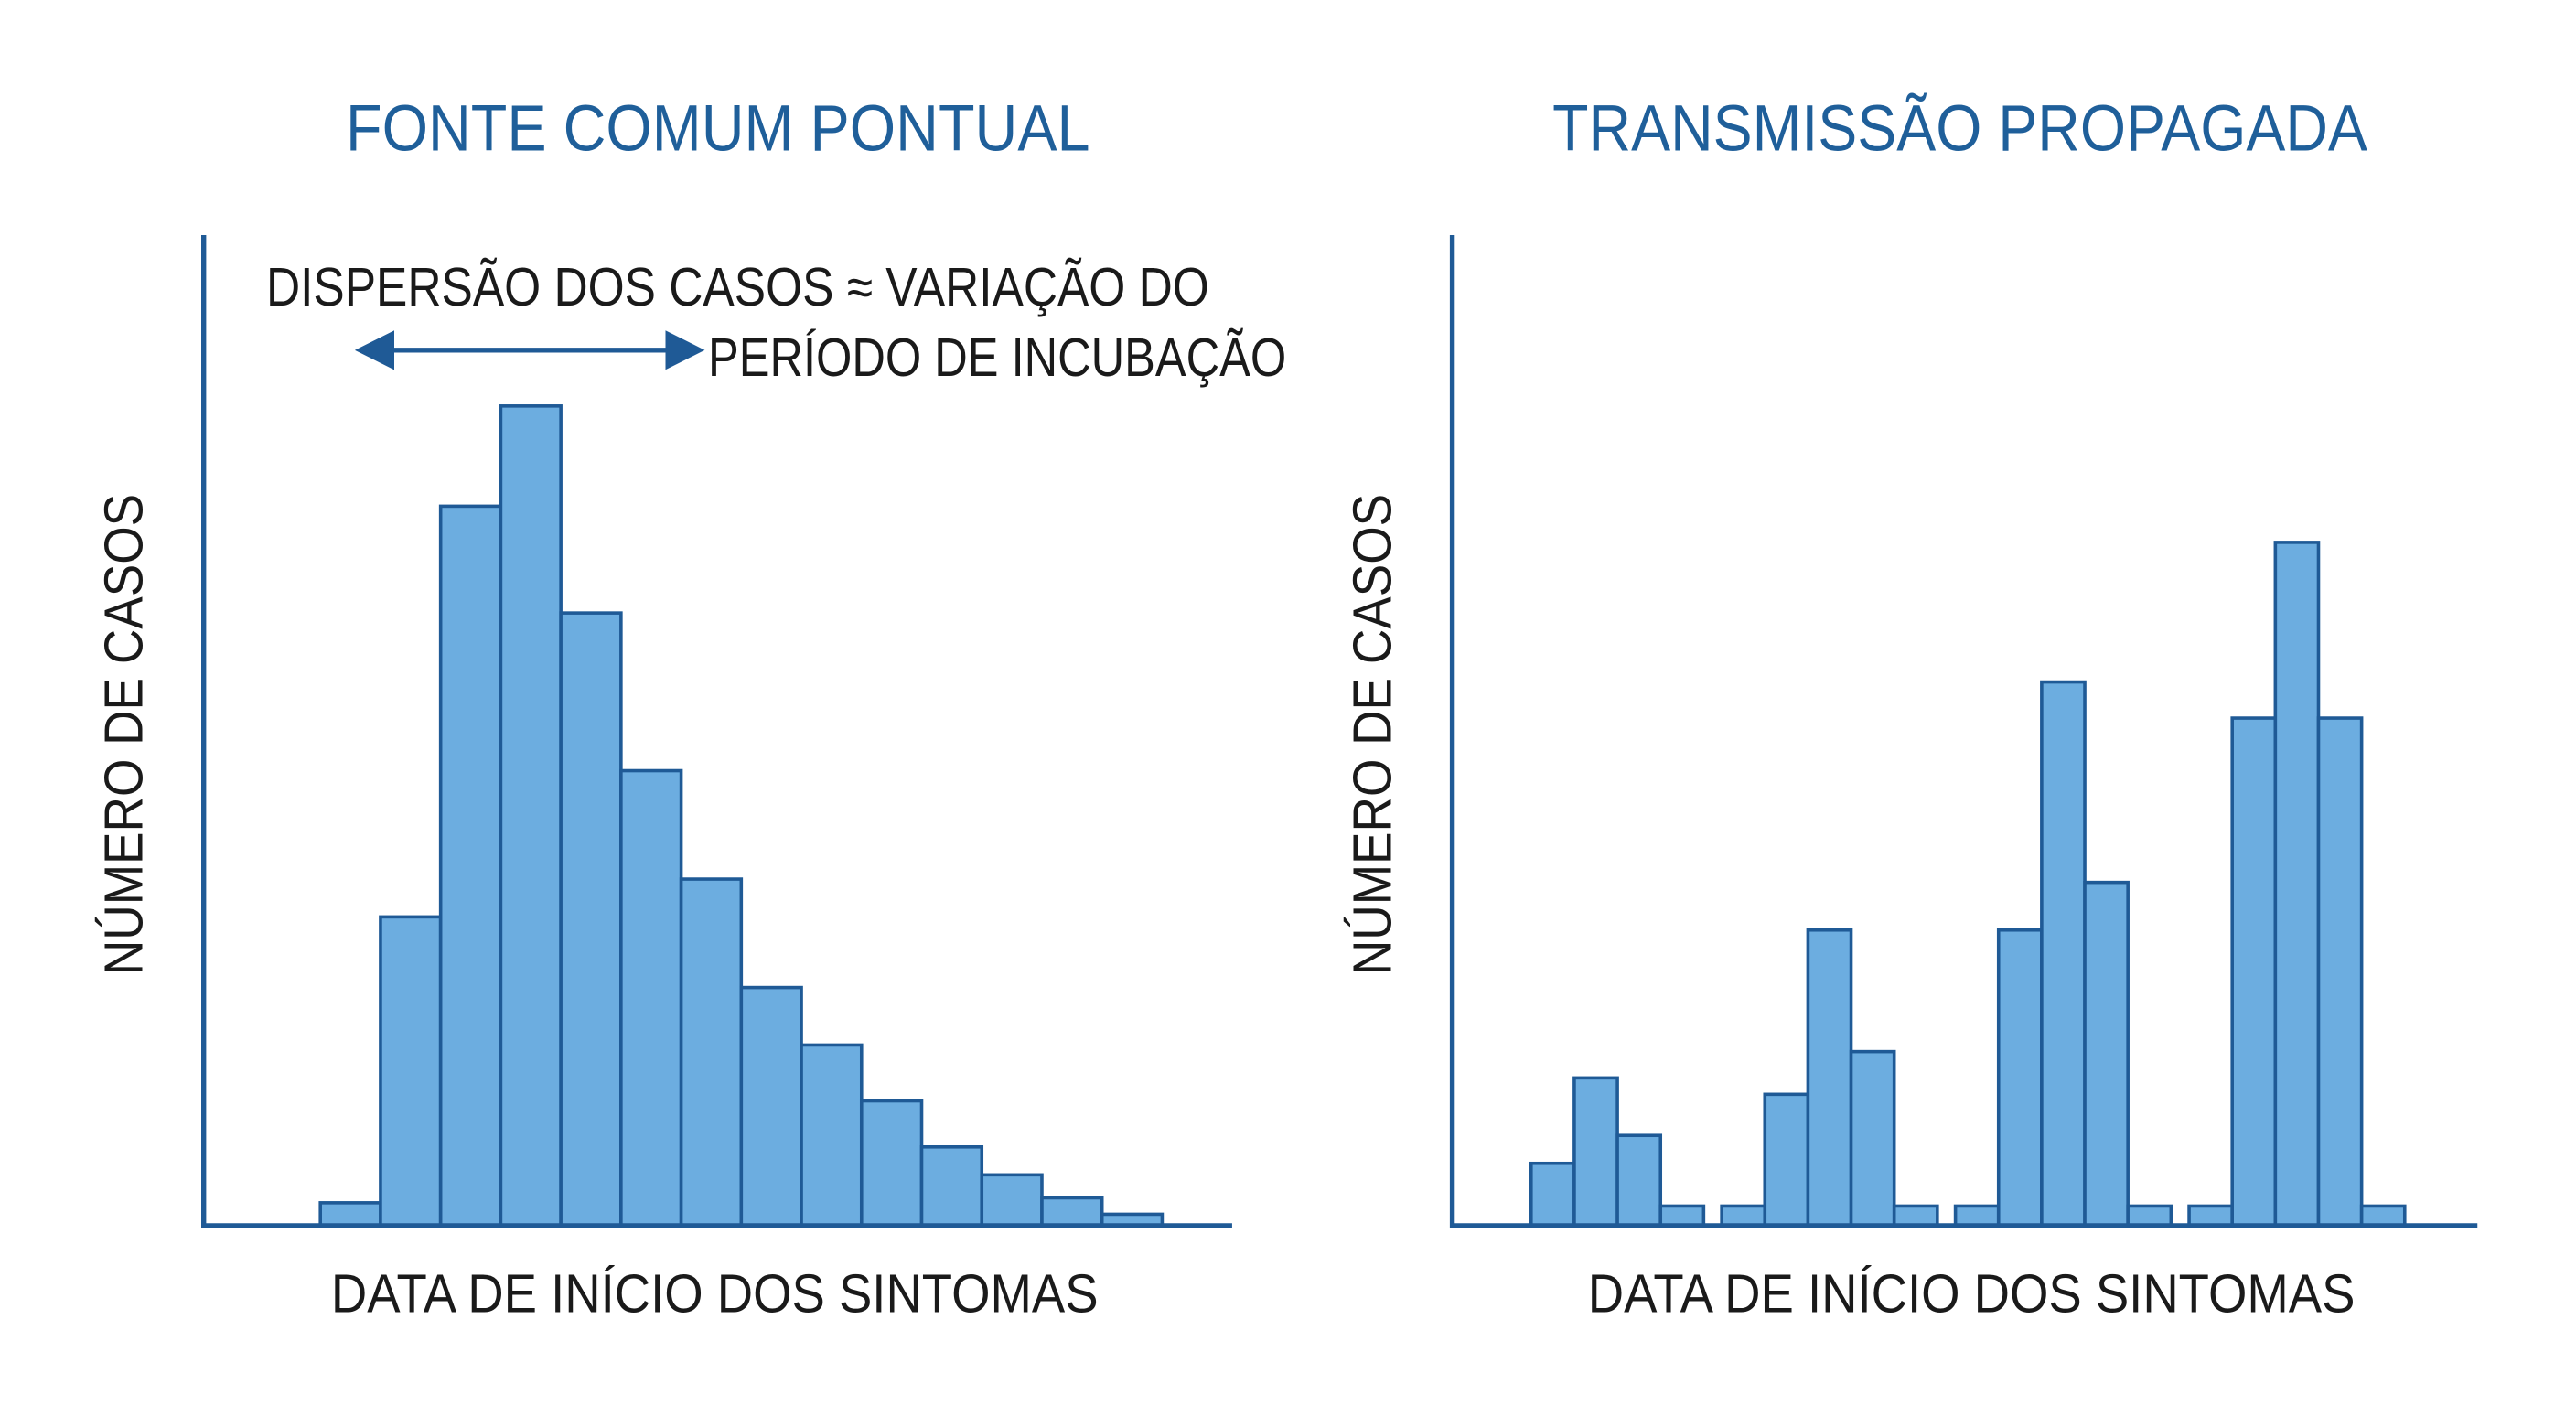  Describe the element at coordinates (718, 129) in the screenshot. I see `chart-title: FONTE COMUM PONTUAL` at that location.